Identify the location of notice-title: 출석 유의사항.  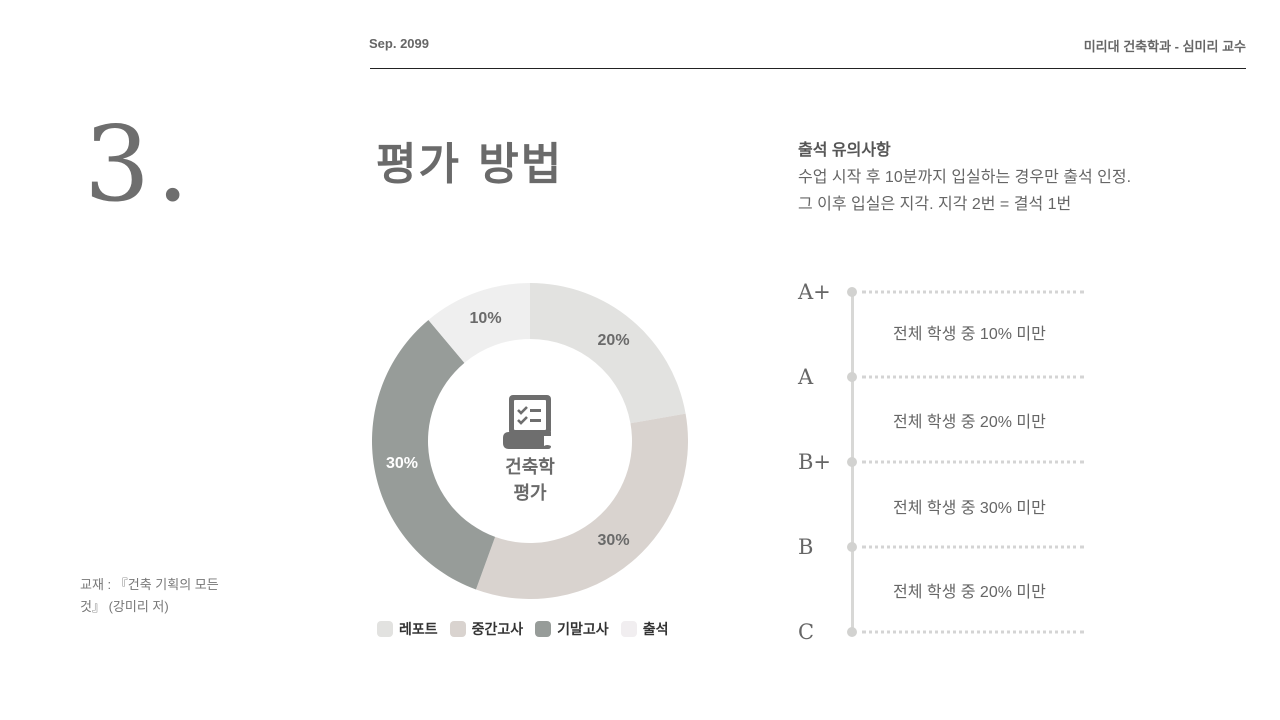
(844, 150).